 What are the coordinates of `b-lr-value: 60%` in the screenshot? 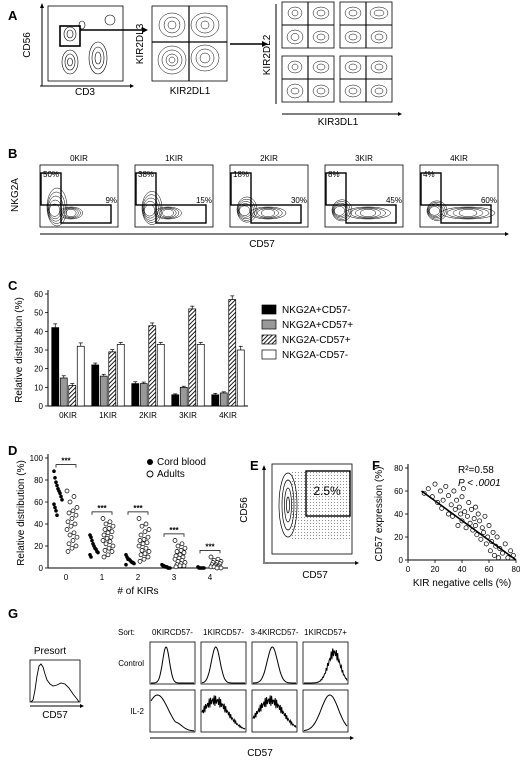 It's located at (489, 200).